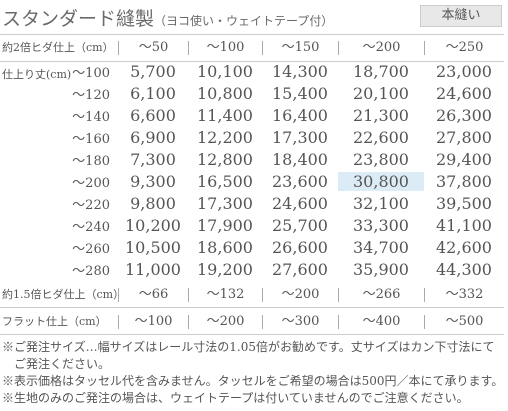 This screenshot has height=411, width=508. What do you see at coordinates (464, 115) in the screenshot?
I see `price-cell: 26,300` at bounding box center [464, 115].